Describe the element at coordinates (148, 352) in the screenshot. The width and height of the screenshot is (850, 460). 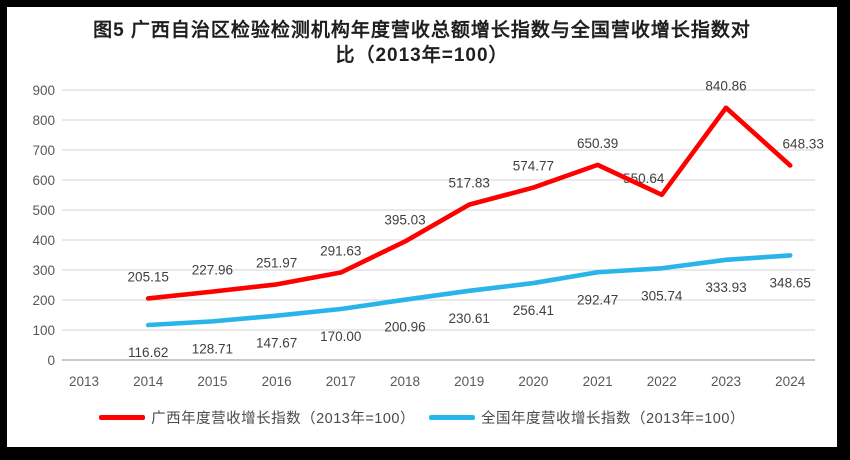
I see `data-label-1-2014: 116.62` at that location.